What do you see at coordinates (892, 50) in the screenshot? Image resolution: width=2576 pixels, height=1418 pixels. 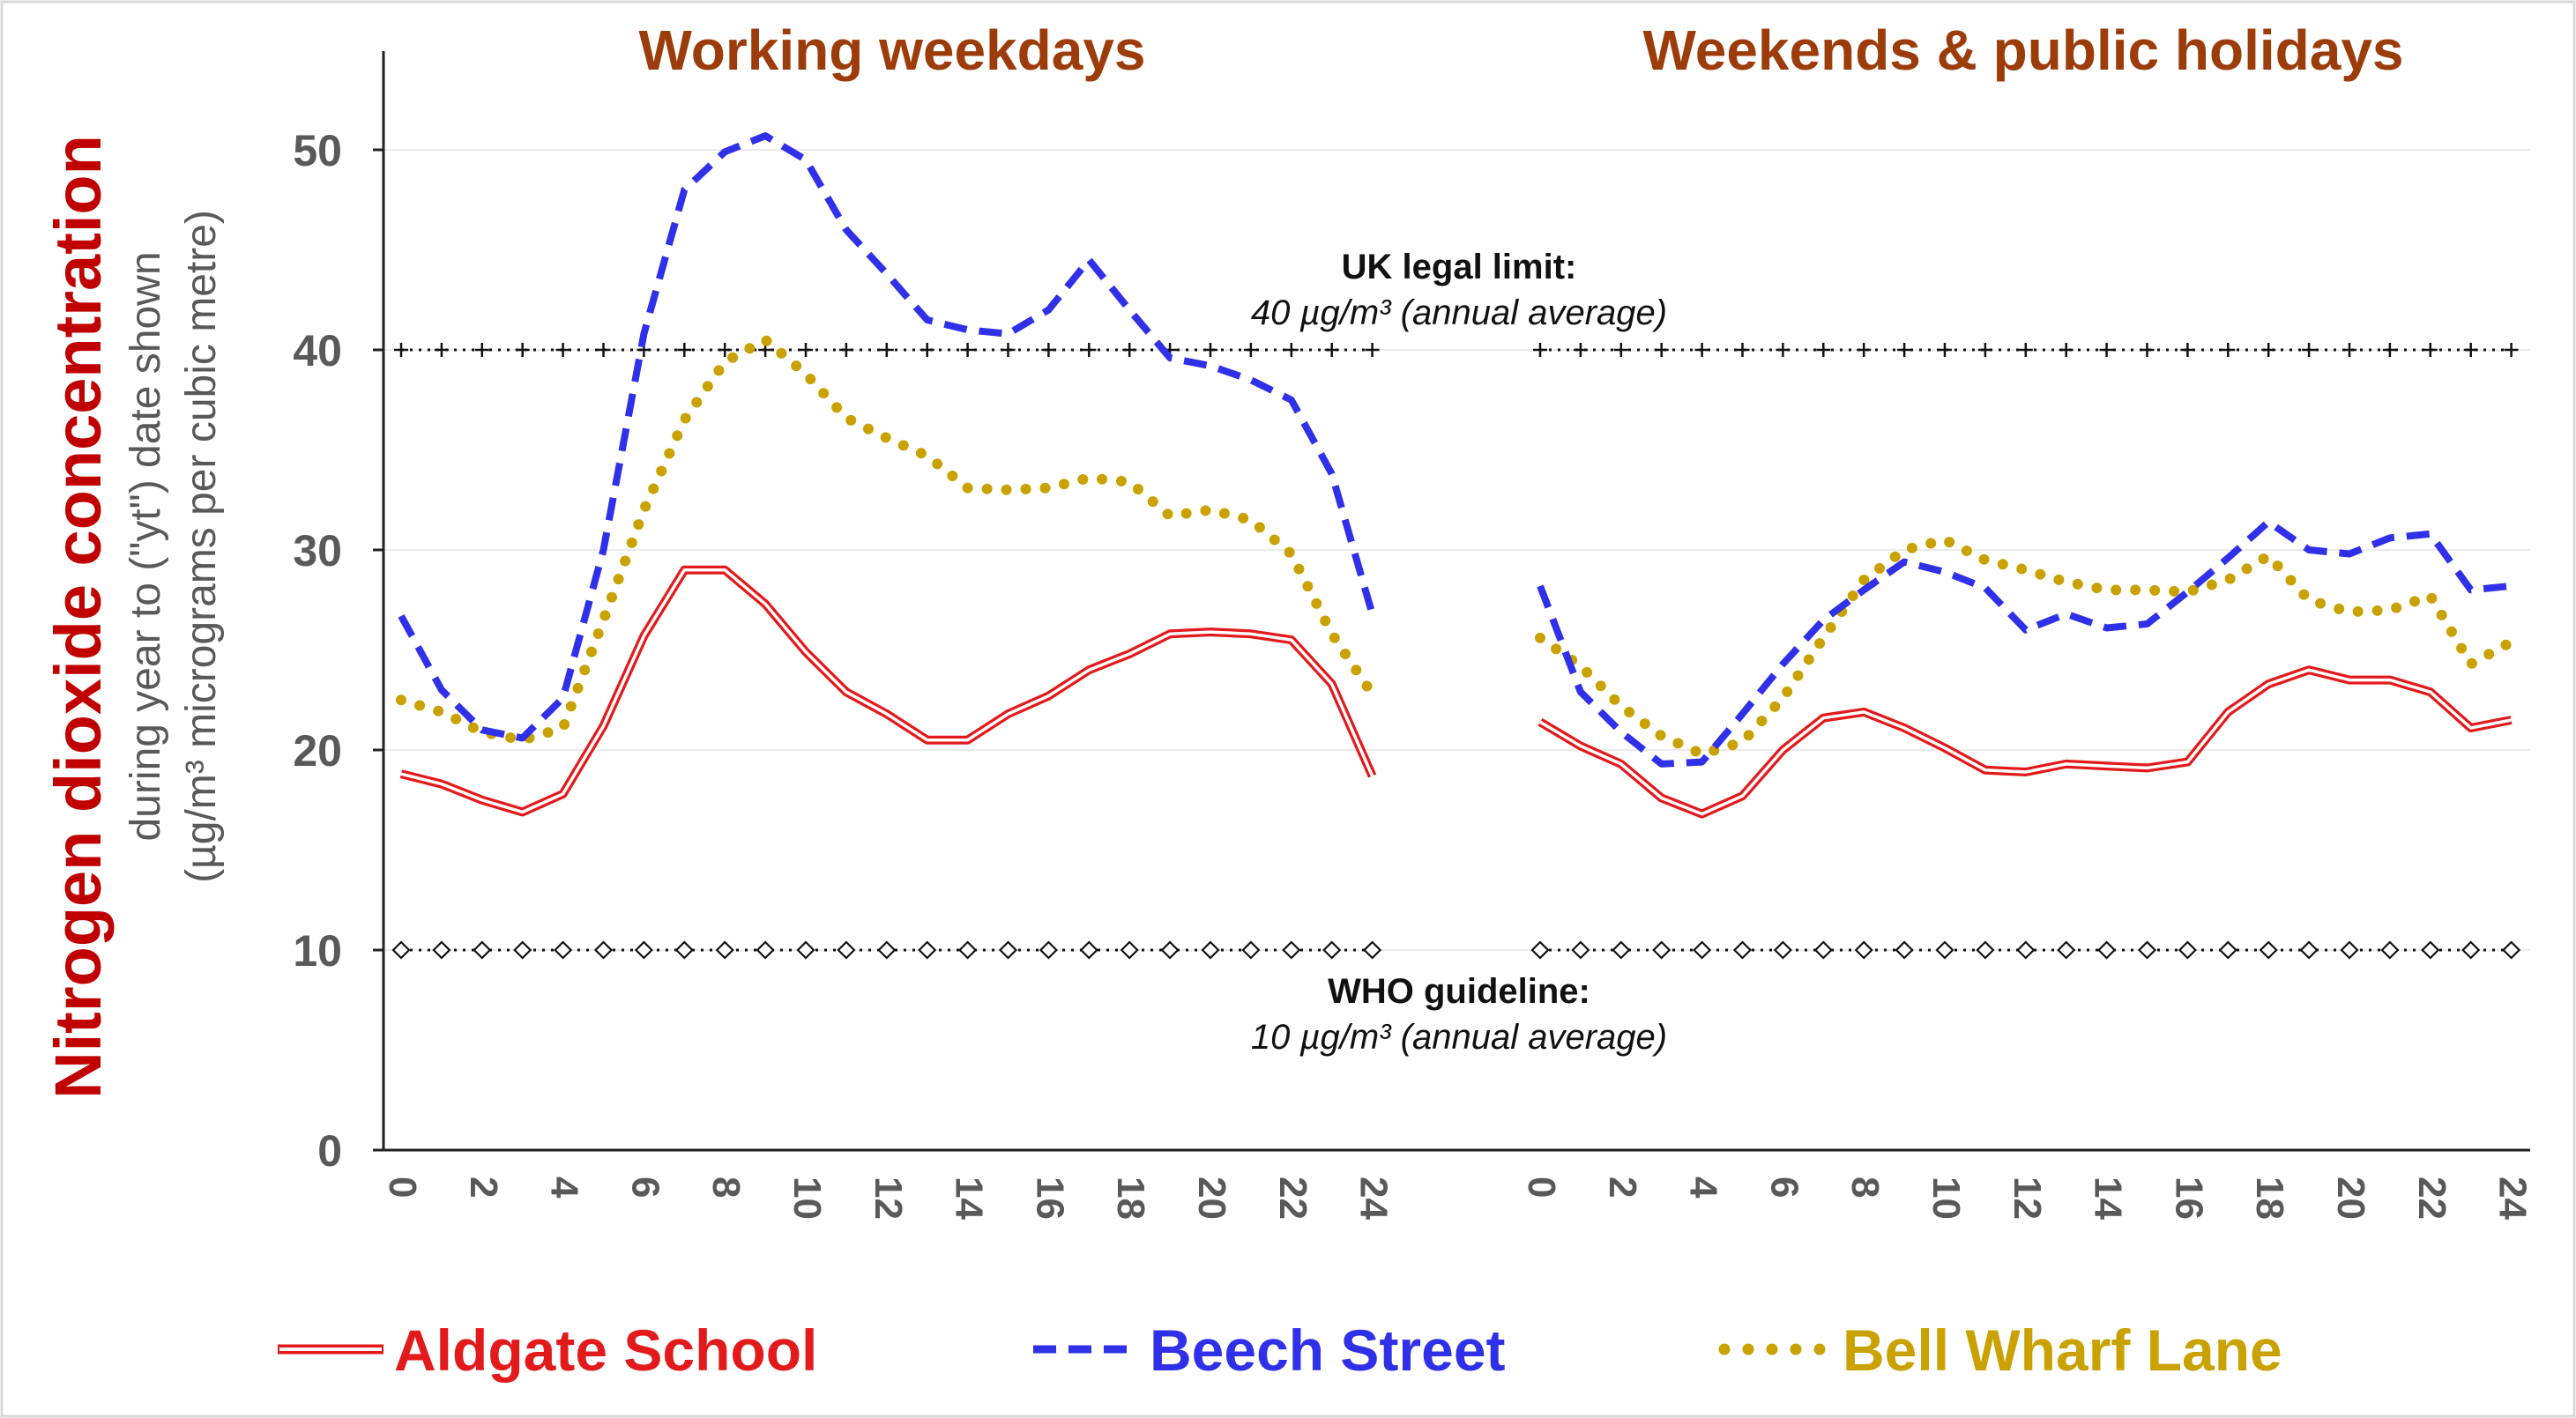 I see `panel-title-weekdays: Working weekdays` at bounding box center [892, 50].